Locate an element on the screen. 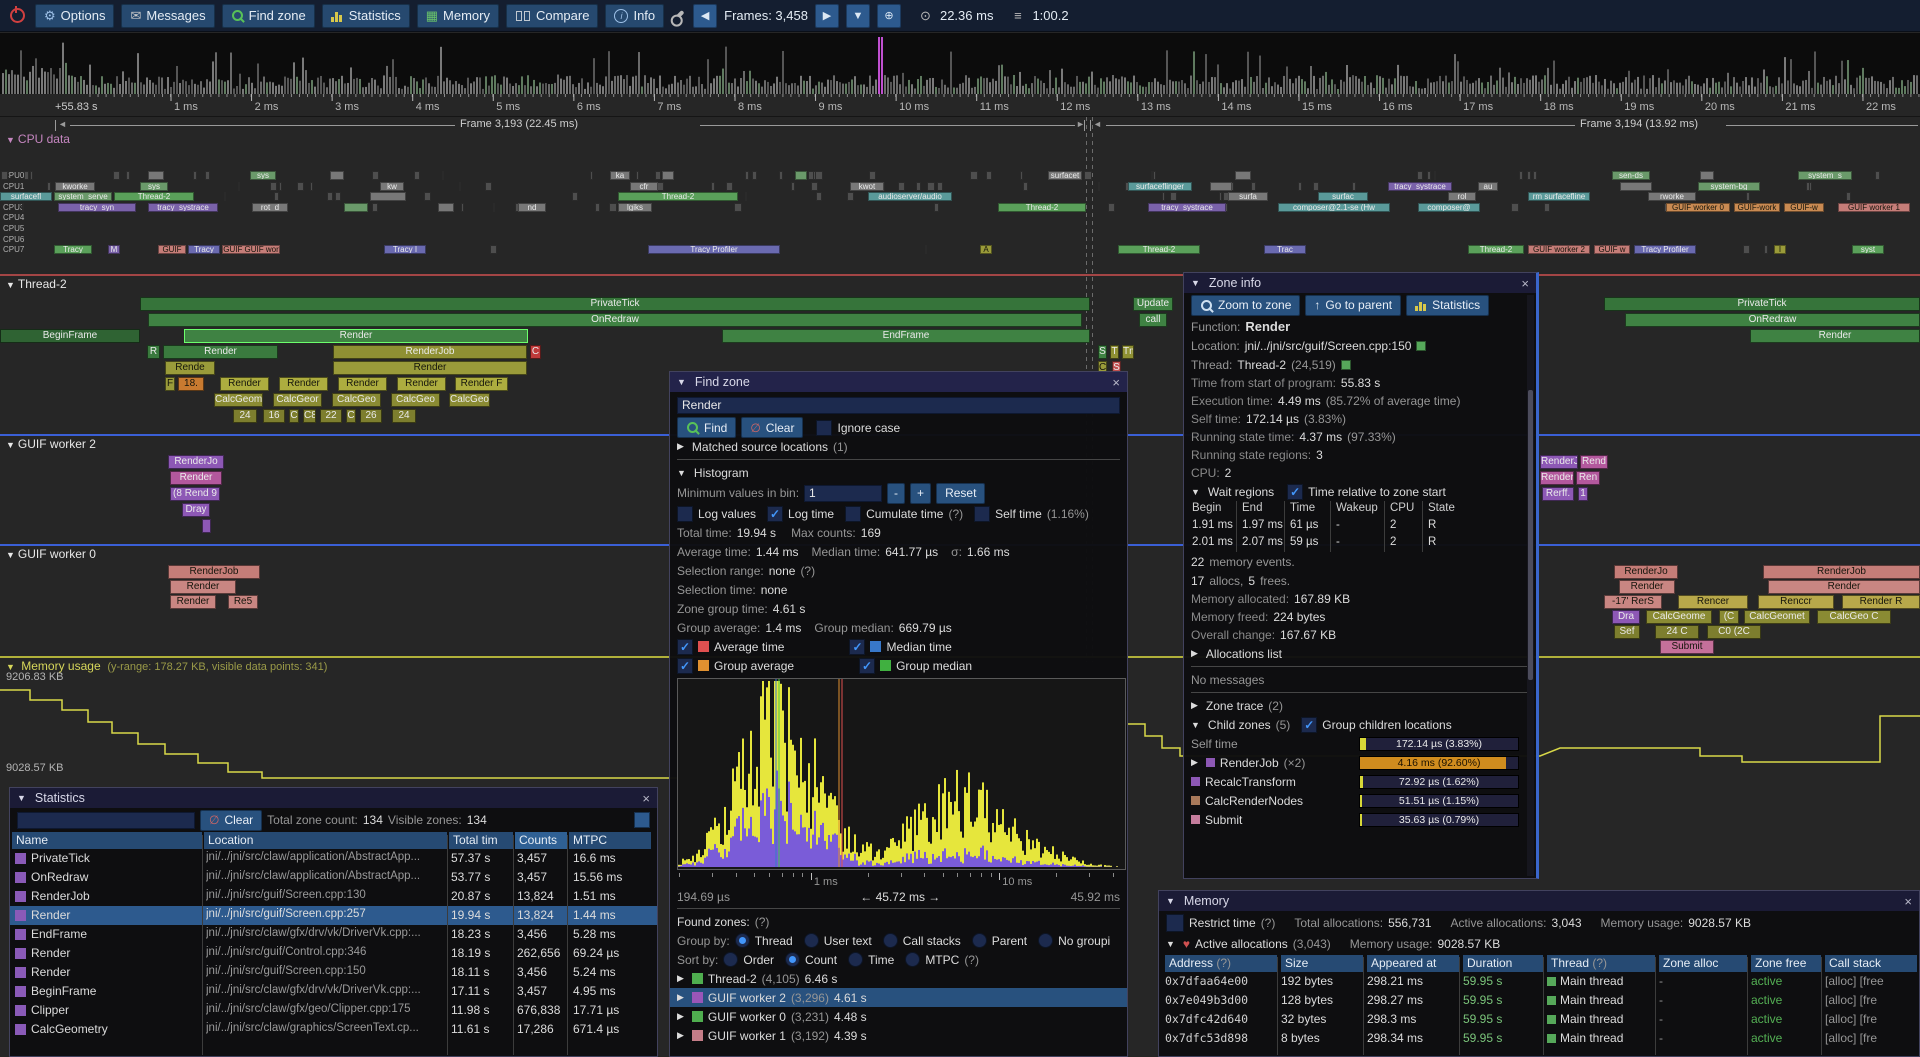 The width and height of the screenshot is (1920, 1057). stat-zone-name: EndFrame is located at coordinates (59, 934).